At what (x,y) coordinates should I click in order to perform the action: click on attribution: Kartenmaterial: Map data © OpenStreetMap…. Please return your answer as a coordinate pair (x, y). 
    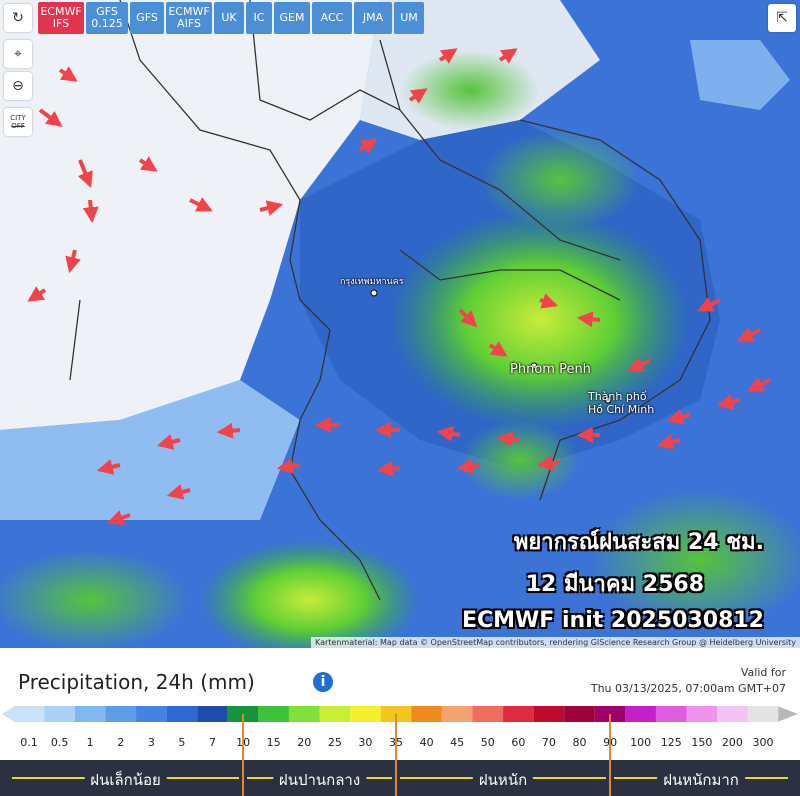
    Looking at the image, I should click on (555, 642).